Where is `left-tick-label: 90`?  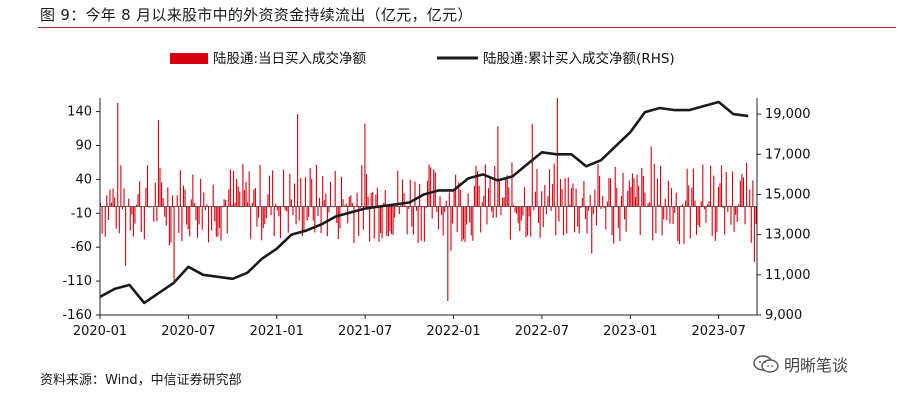 left-tick-label: 90 is located at coordinates (83, 145).